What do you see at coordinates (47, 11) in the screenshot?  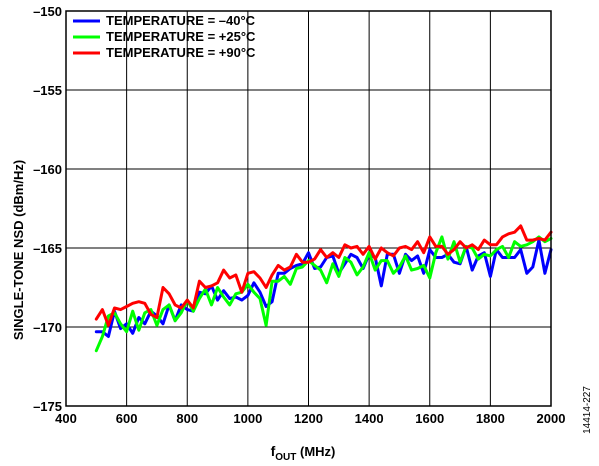 I see `y-tick-label: –150` at bounding box center [47, 11].